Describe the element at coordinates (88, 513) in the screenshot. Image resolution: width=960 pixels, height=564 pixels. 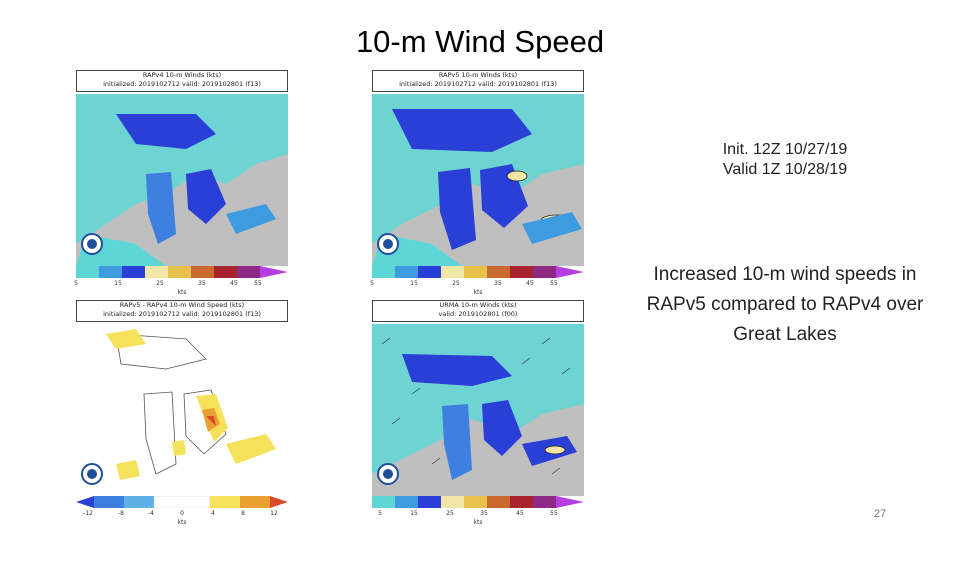
I see `colorbar-tick: -12` at that location.